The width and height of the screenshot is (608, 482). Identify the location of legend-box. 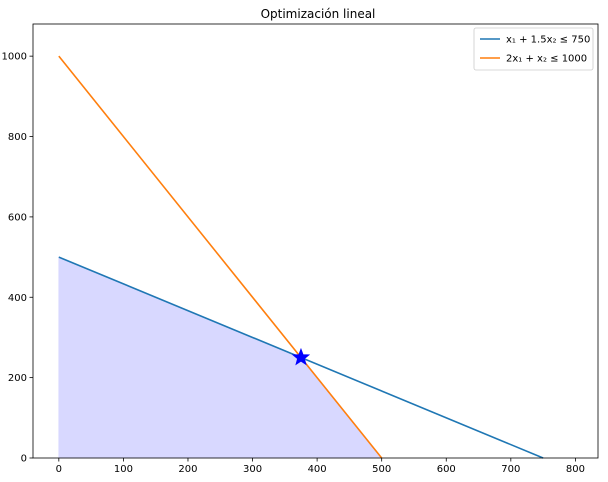
(533, 49).